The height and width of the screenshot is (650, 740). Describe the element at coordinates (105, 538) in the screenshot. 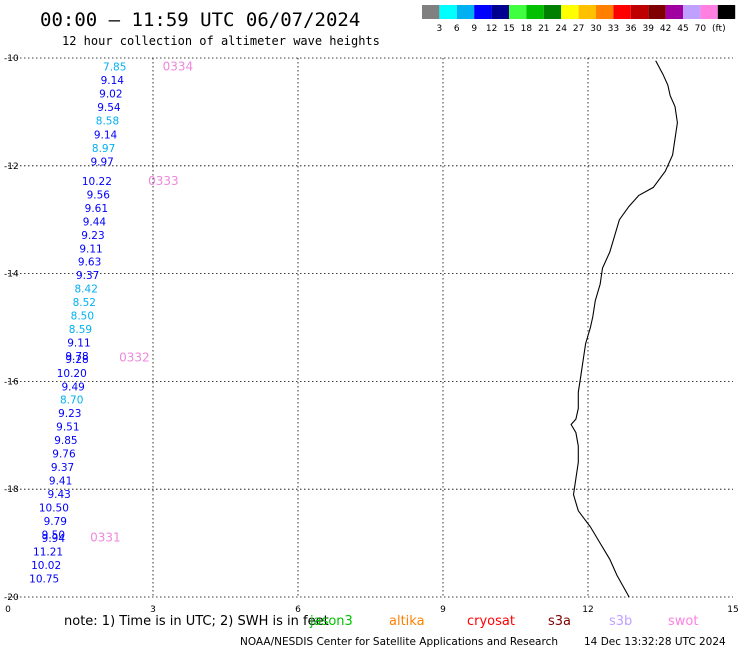

I see `pass-time-label: 0331` at that location.